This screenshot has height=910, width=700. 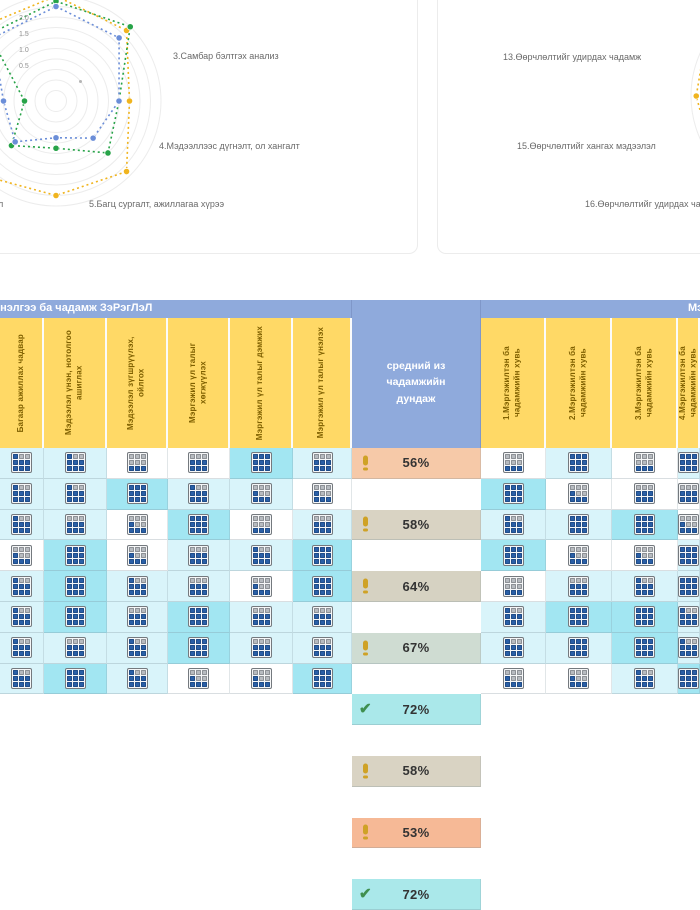 What do you see at coordinates (75, 383) in the screenshot?
I see `column-header: Мэдээлэл үнэн, нотолгоо ашиглах` at bounding box center [75, 383].